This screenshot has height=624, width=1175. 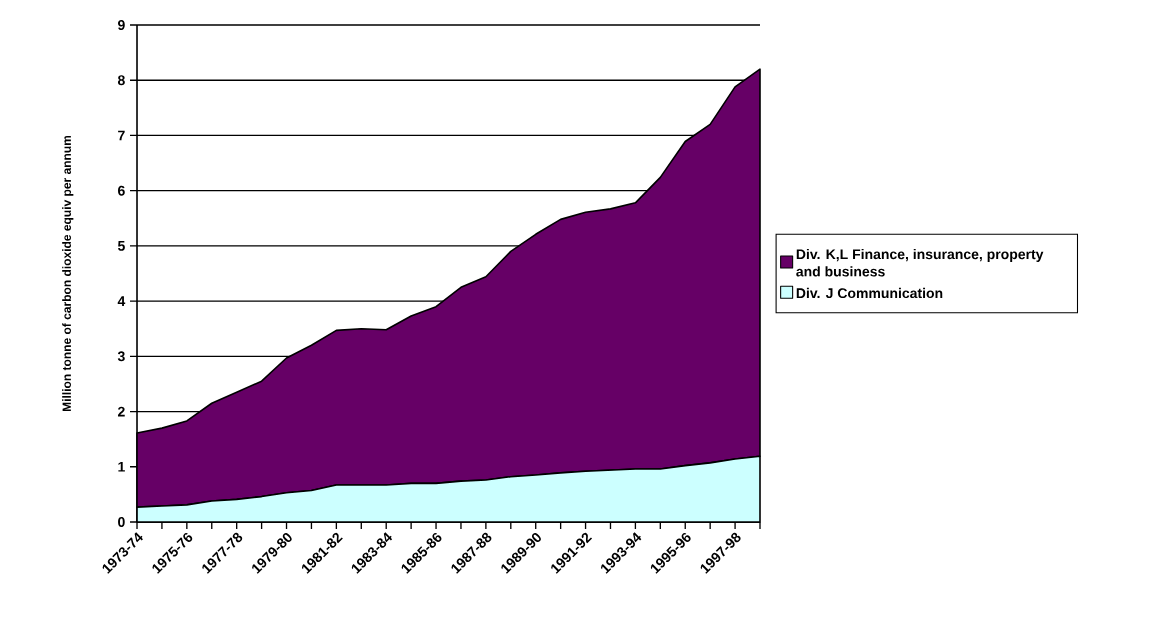 I want to click on y-tick-label: 9, so click(x=121, y=25).